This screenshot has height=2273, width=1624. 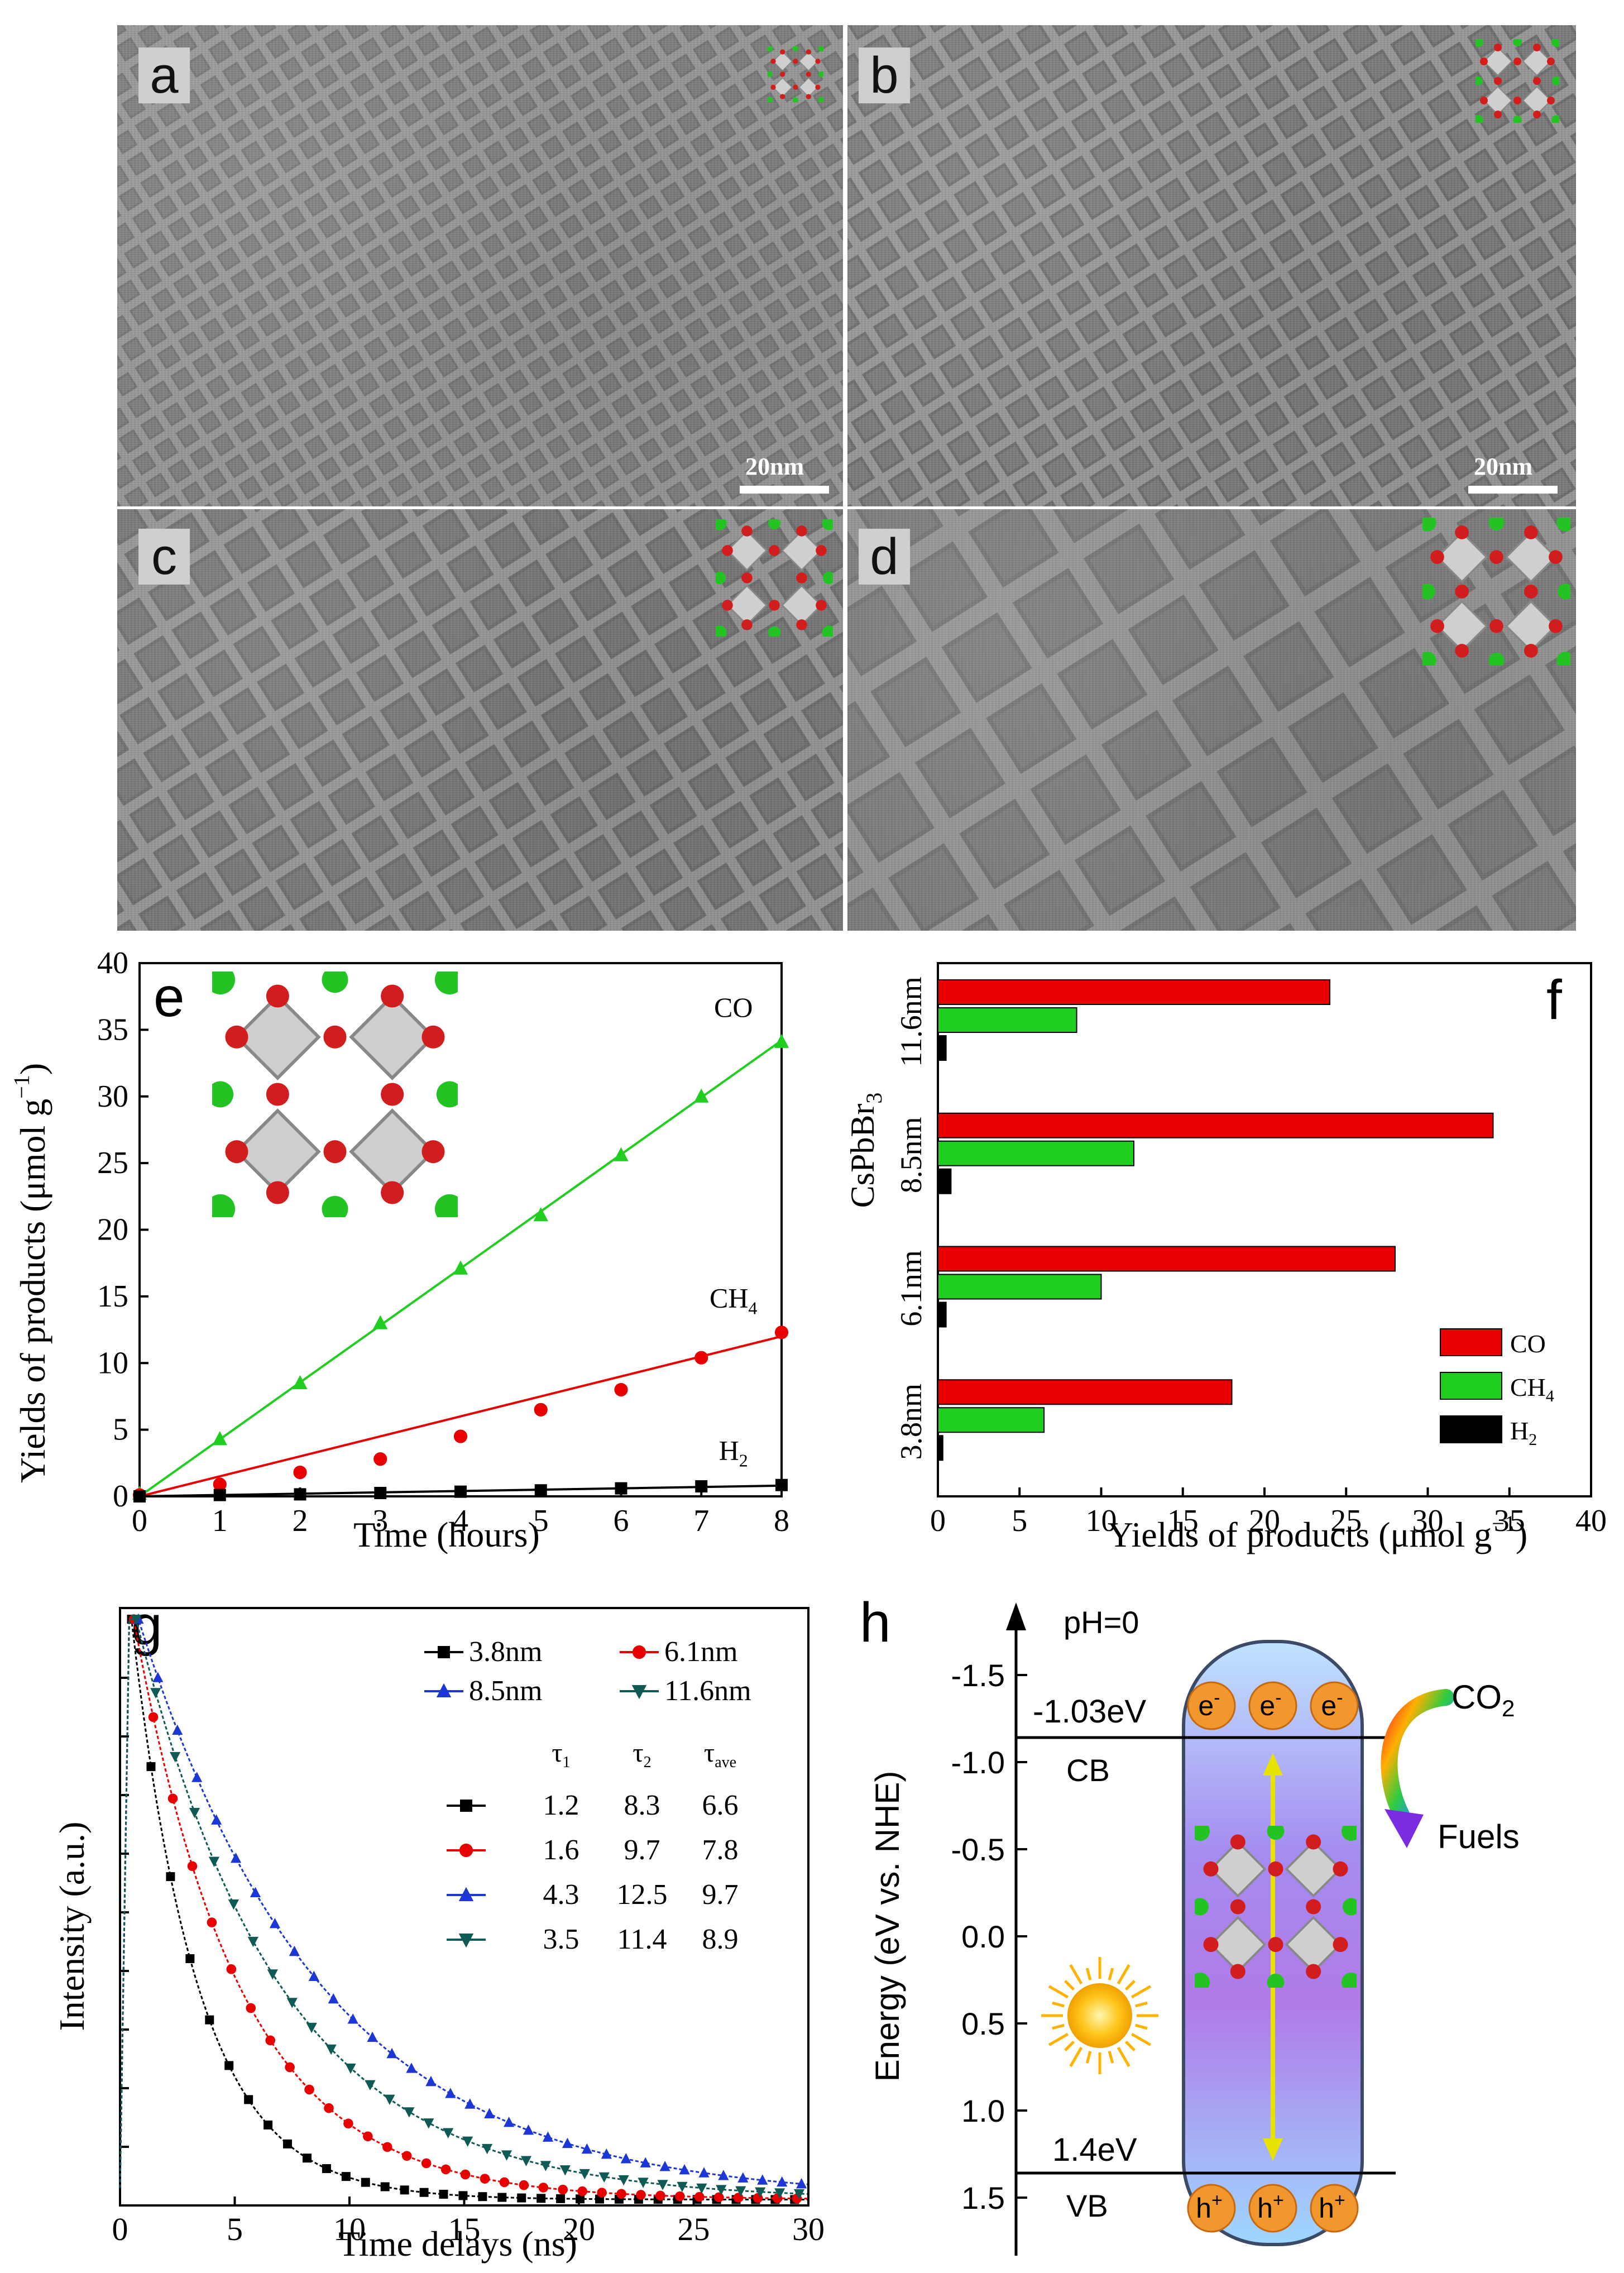 I want to click on g-table-marker, so click(x=466, y=1806).